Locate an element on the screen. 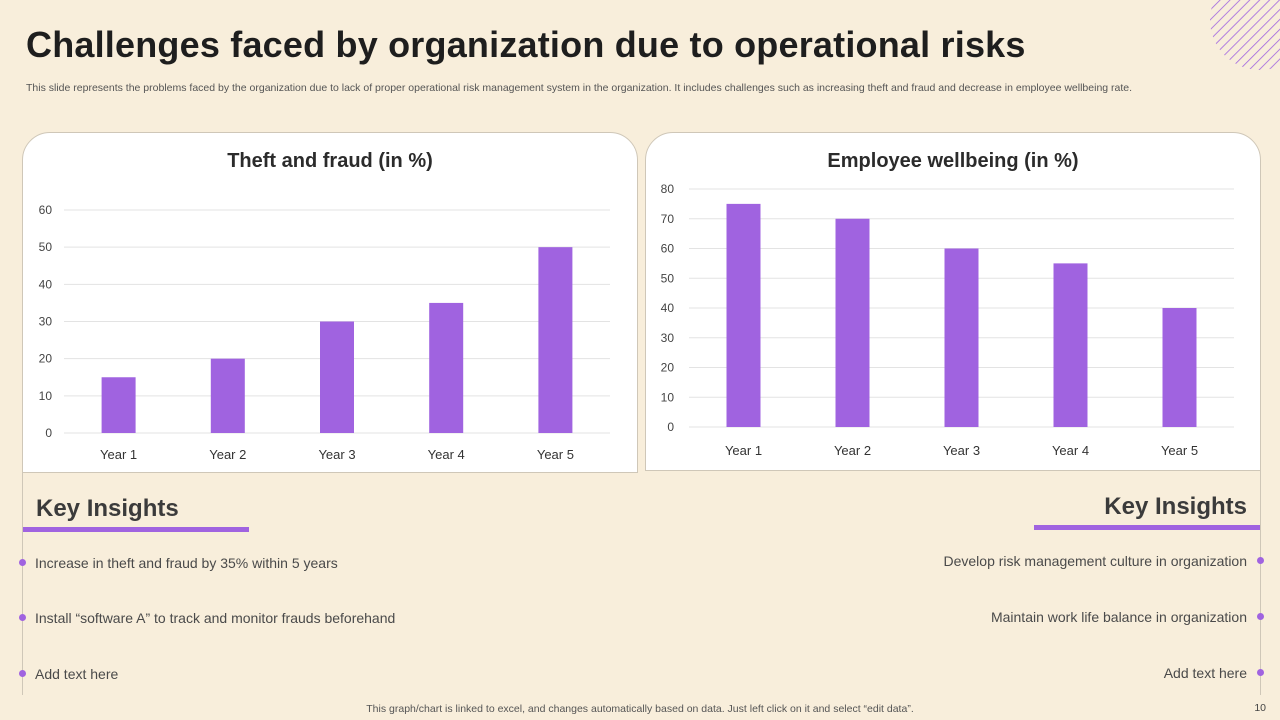 The height and width of the screenshot is (720, 1280). key-insights-heading-right: Key Insights is located at coordinates (1175, 506).